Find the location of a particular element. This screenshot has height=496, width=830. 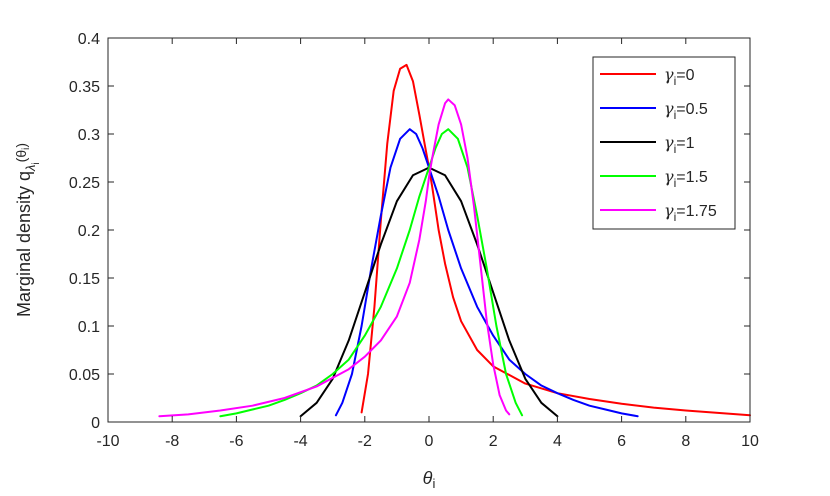

x-axis-title-sub: i is located at coordinates (433, 483).